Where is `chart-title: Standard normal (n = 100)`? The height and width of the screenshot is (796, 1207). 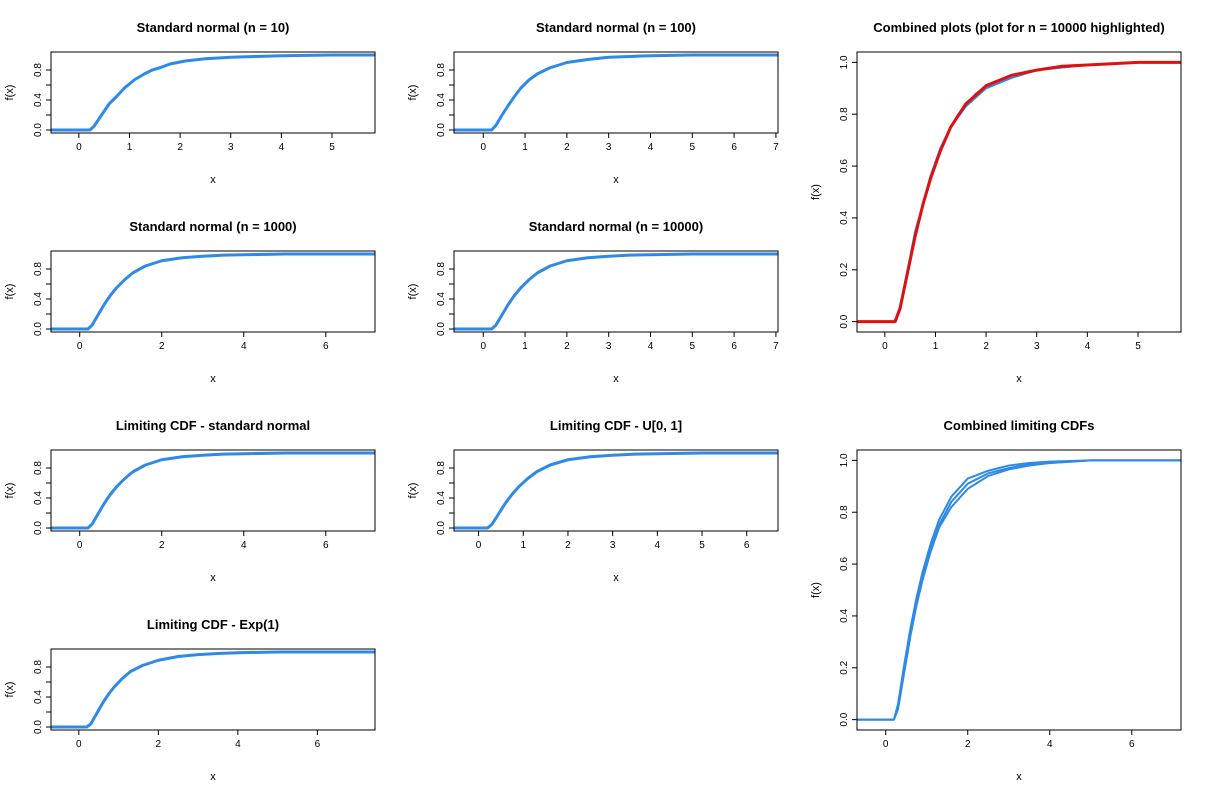
chart-title: Standard normal (n = 100) is located at coordinates (616, 27).